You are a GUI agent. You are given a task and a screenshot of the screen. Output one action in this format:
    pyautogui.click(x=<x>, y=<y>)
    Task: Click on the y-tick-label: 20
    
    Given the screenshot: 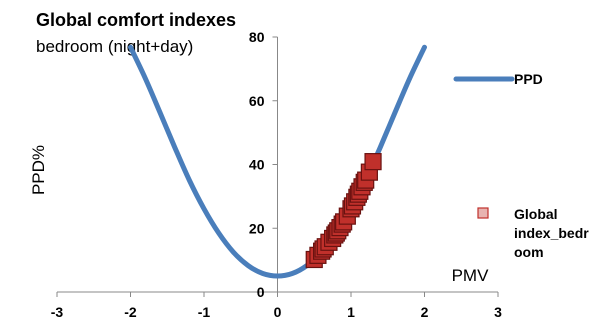 What is the action you would take?
    pyautogui.click(x=257, y=228)
    